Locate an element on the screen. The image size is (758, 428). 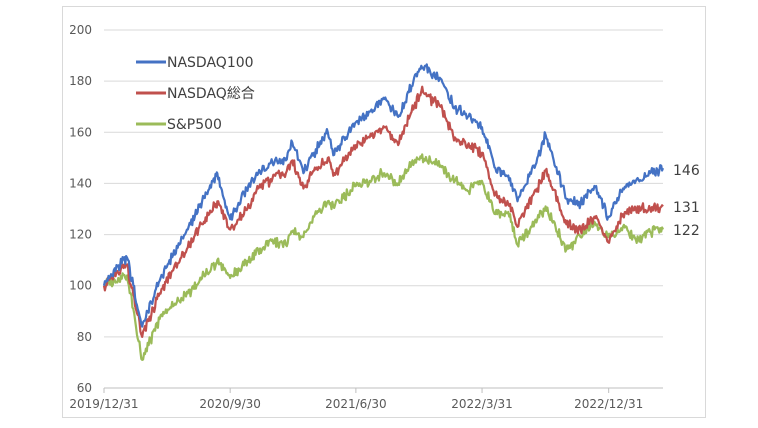
legend: NASDAQ100 NASDAQ総合 S&P500 is located at coordinates (195, 94).